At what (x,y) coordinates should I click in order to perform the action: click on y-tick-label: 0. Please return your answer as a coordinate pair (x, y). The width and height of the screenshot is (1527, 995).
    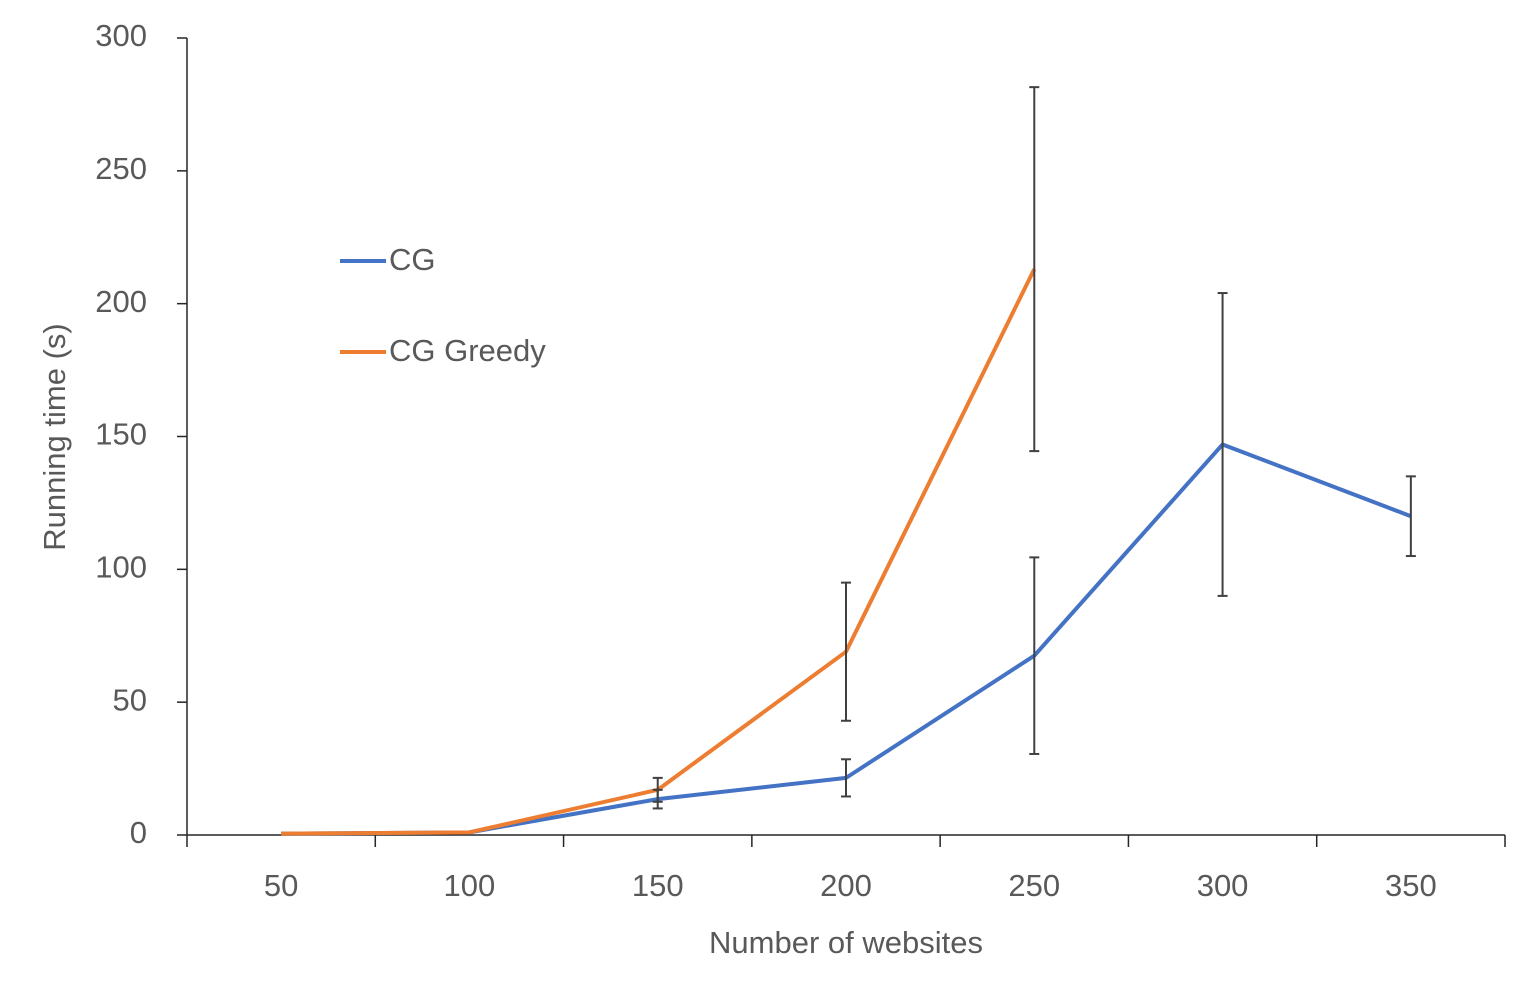
    Looking at the image, I should click on (138, 832).